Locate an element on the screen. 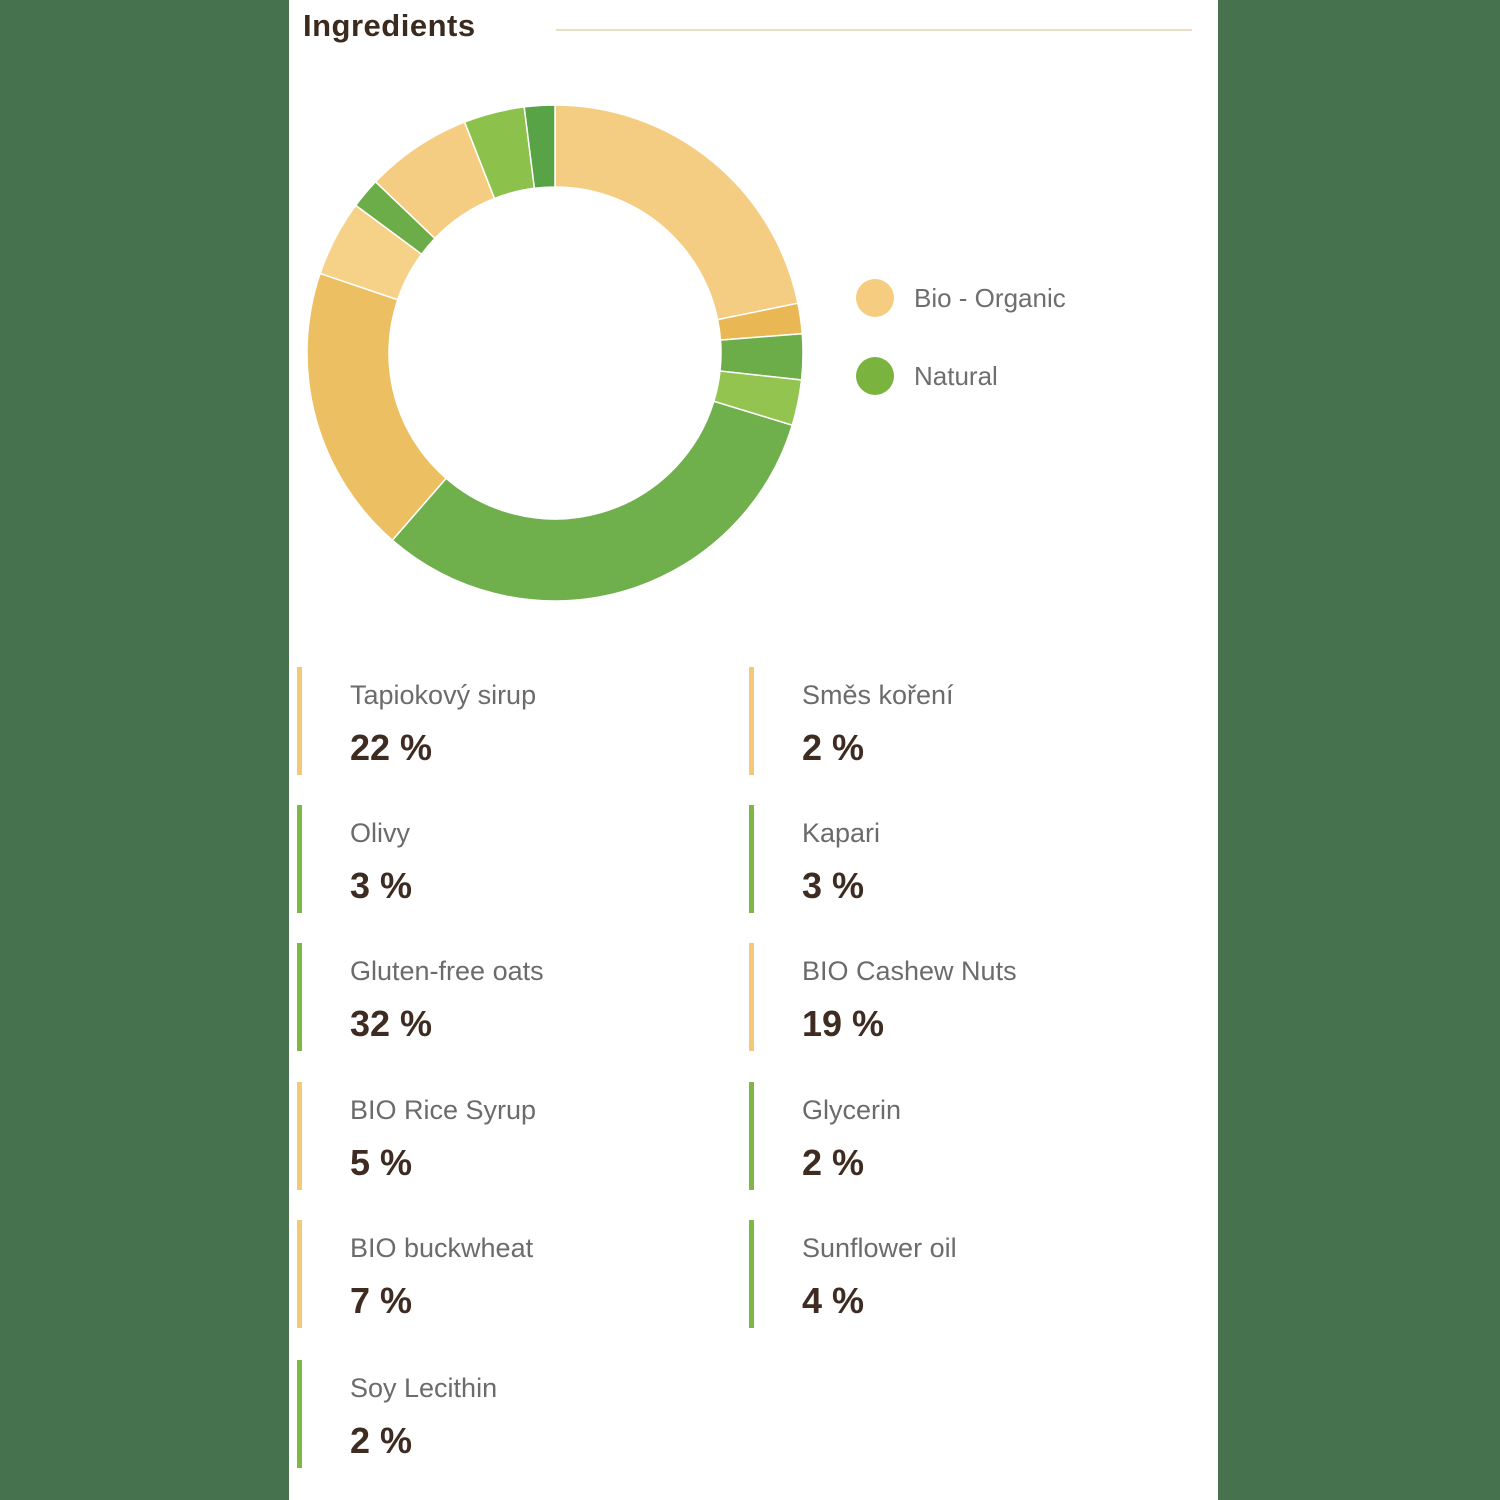 The height and width of the screenshot is (1500, 1500). ingredient-item: Soy Lecithin 2 % is located at coordinates (517, 1414).